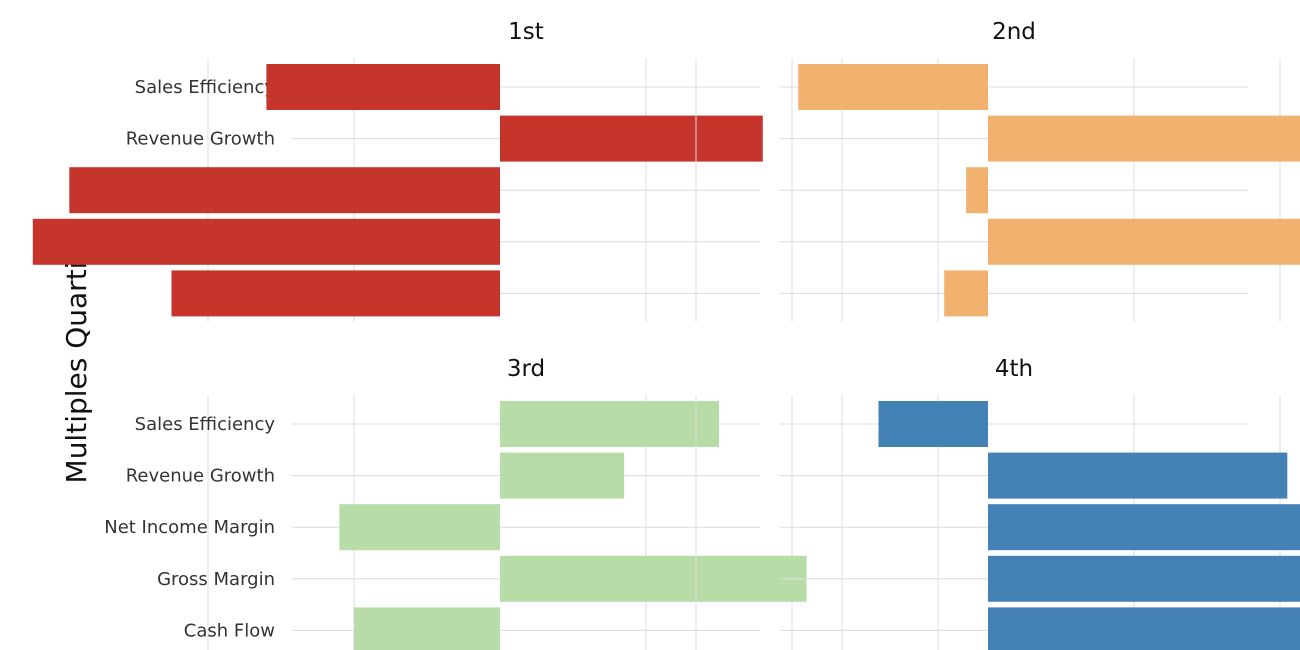  Describe the element at coordinates (189, 527) in the screenshot. I see `category-label: Net Income Margin` at that location.